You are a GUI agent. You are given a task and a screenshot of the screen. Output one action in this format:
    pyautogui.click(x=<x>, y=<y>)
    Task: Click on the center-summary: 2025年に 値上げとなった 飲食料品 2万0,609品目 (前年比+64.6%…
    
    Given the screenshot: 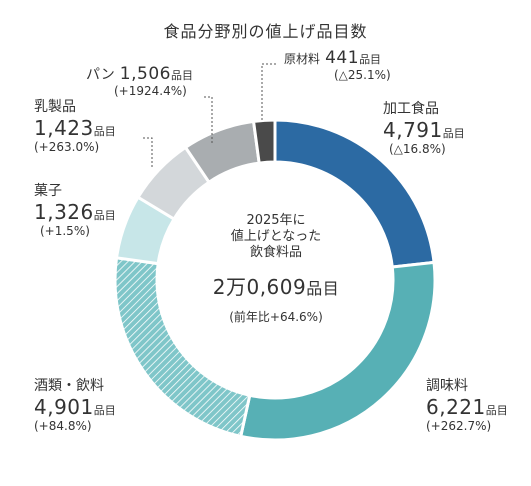 What is the action you would take?
    pyautogui.click(x=276, y=269)
    